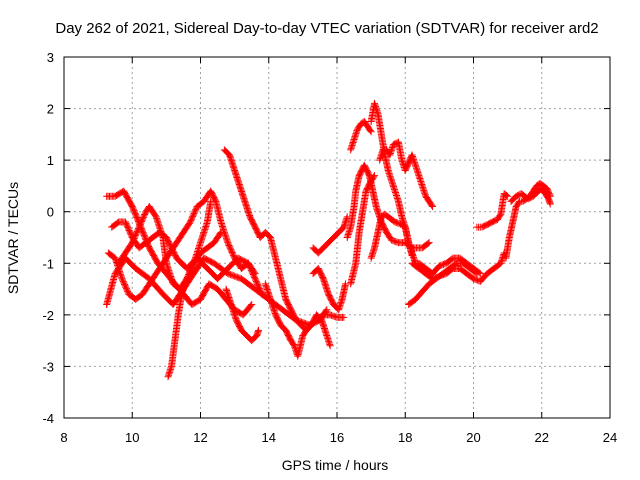 The image size is (640, 480). I want to click on x-tick-label: 8, so click(63, 437).